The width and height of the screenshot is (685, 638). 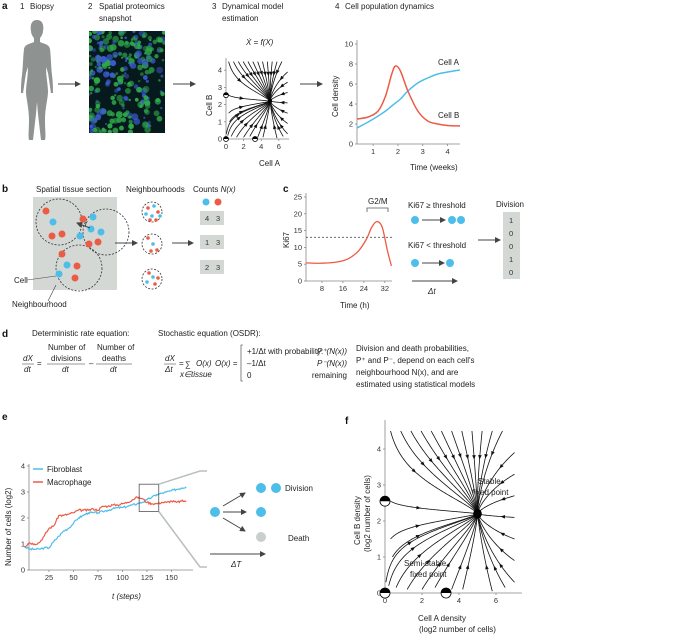 What do you see at coordinates (39, 304) in the screenshot?
I see `neighbourhood-label: Neighbourhood` at bounding box center [39, 304].